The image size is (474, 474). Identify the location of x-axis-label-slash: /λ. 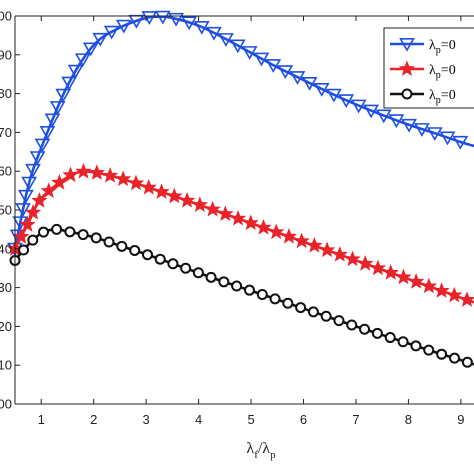
(264, 448).